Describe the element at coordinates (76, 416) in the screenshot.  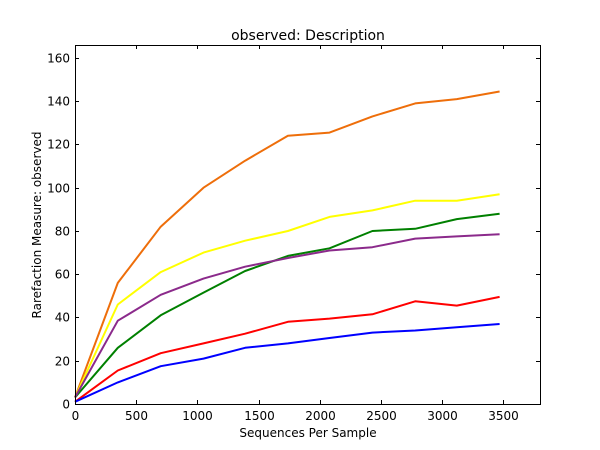
I see `x-tick-label: 0` at that location.